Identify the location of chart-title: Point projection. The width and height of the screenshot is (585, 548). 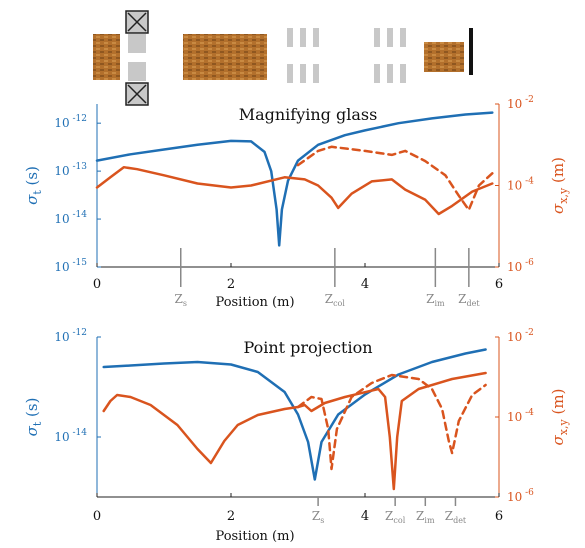
(307, 347).